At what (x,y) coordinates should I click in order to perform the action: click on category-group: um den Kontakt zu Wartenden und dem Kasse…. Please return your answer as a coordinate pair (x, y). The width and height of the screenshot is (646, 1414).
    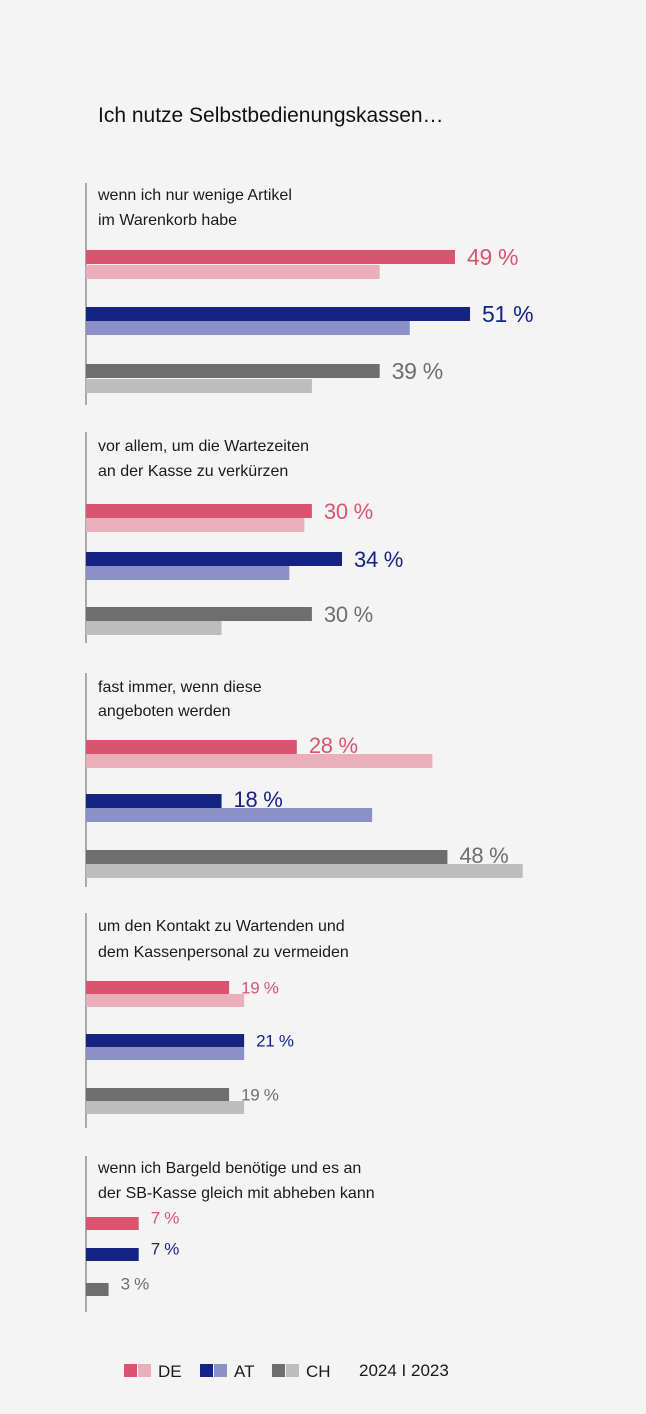
    Looking at the image, I should click on (217, 1020).